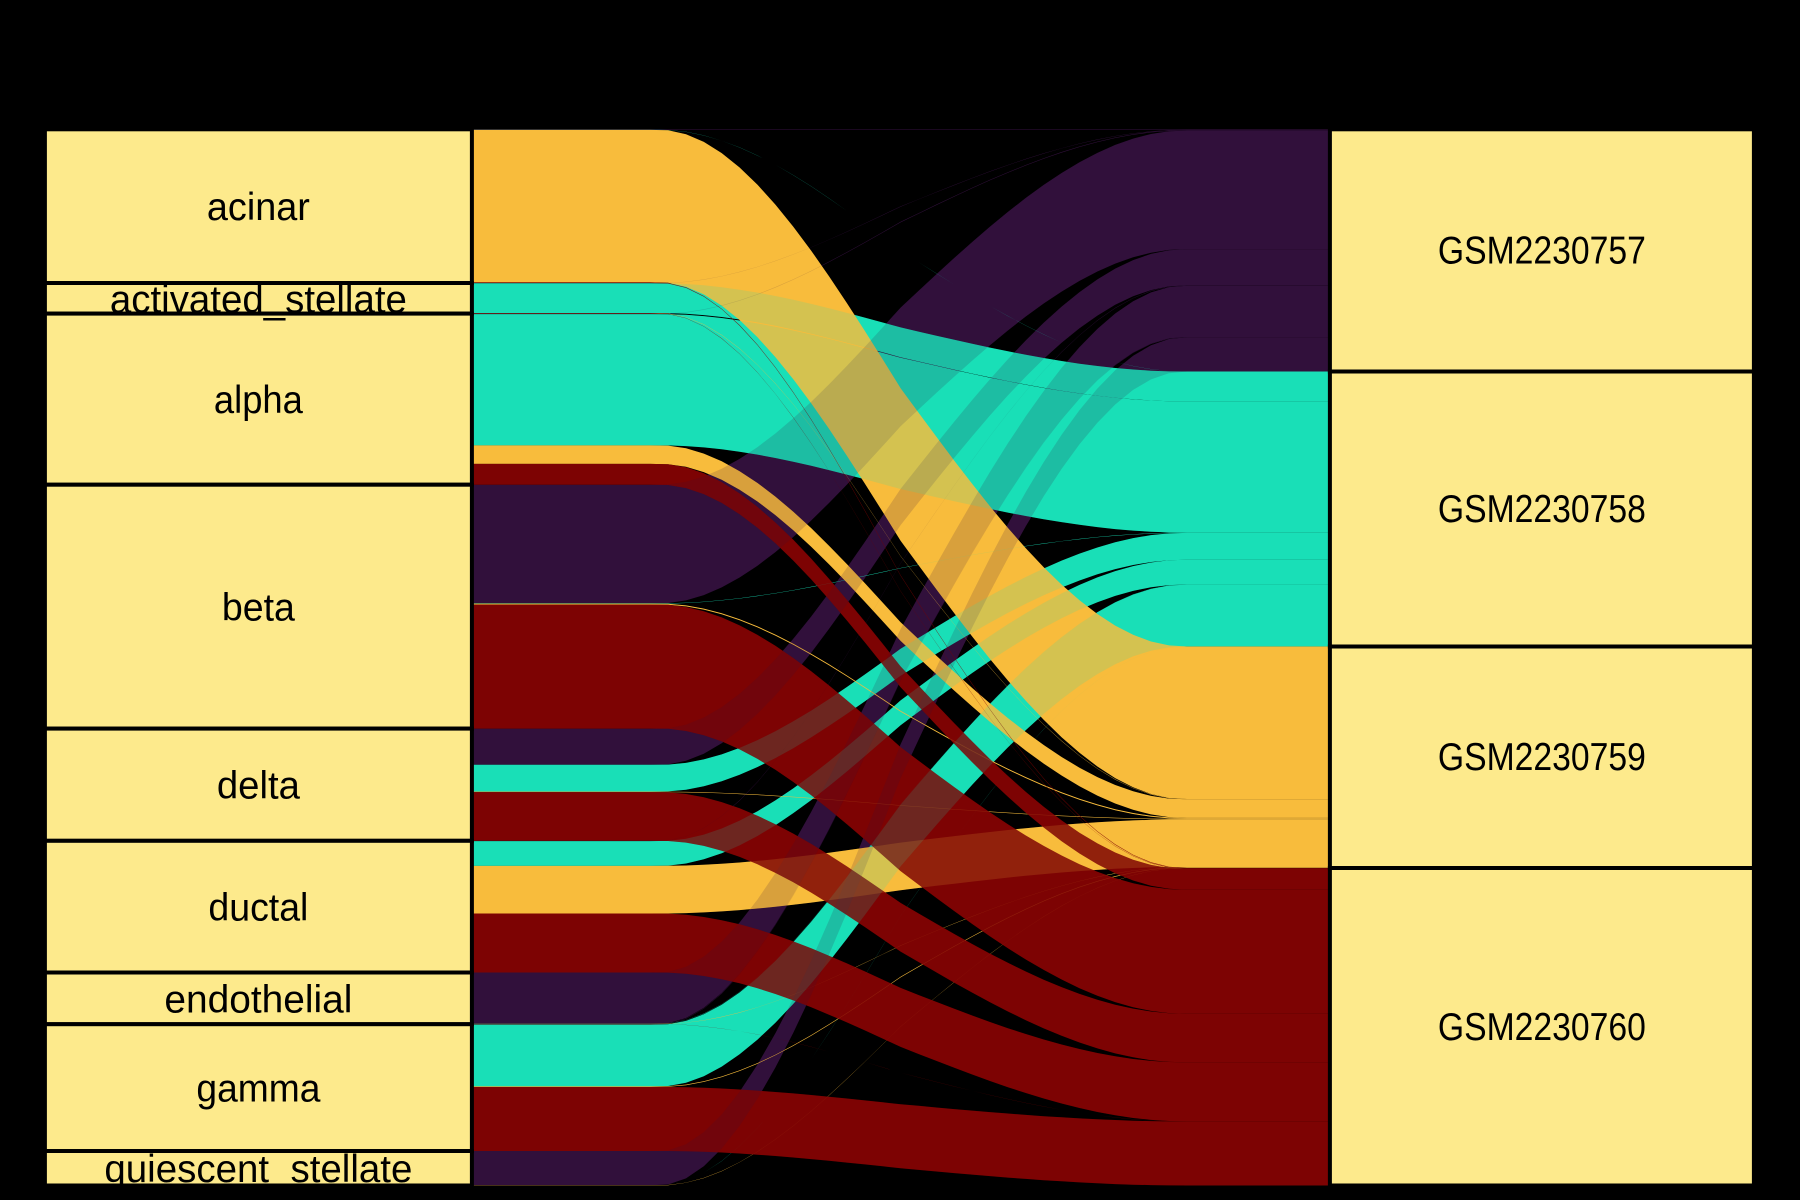 The image size is (1800, 1200). Describe the element at coordinates (258, 786) in the screenshot. I see `svg-text: delta` at that location.